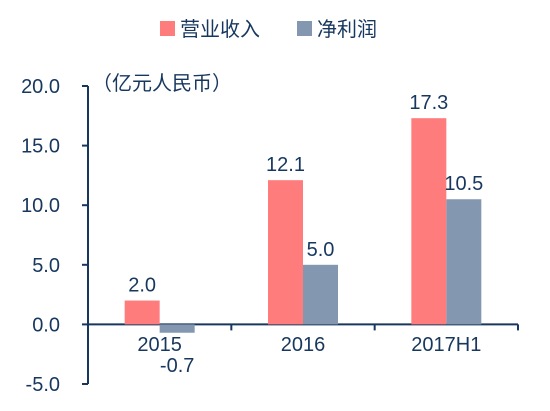  I want to click on bar-profit-2015, so click(177, 328).